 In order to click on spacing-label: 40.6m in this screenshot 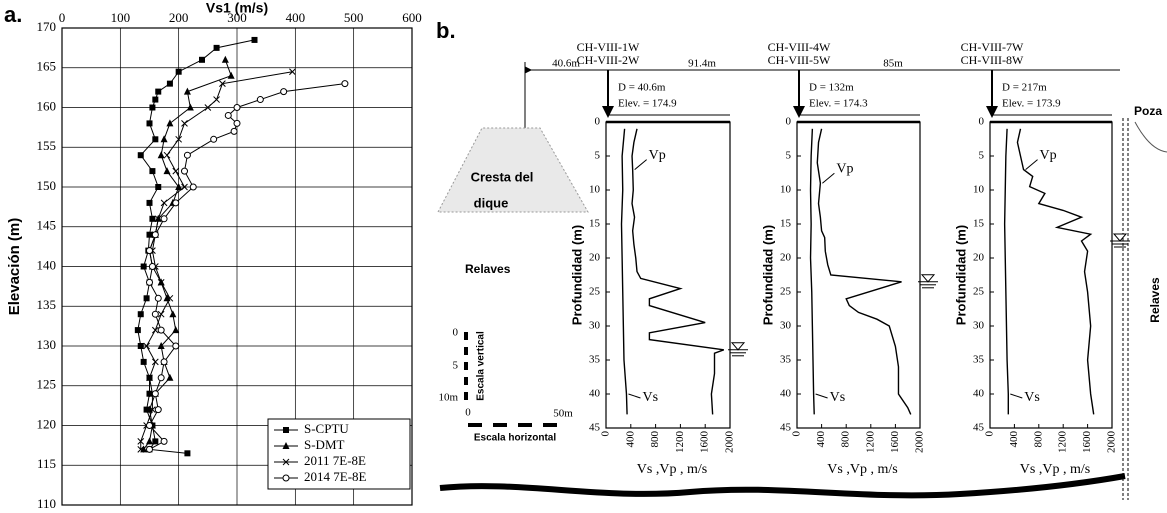, I will do `click(566, 64)`.